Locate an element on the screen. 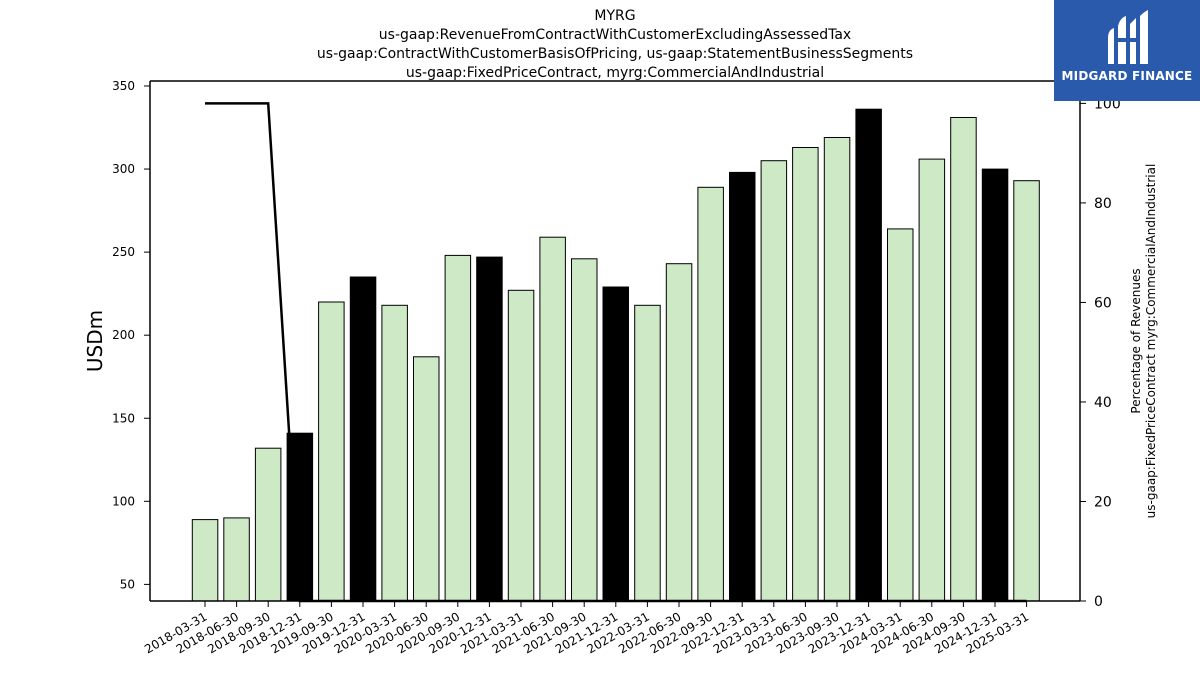  y-tick-label: 200 is located at coordinates (123, 335).